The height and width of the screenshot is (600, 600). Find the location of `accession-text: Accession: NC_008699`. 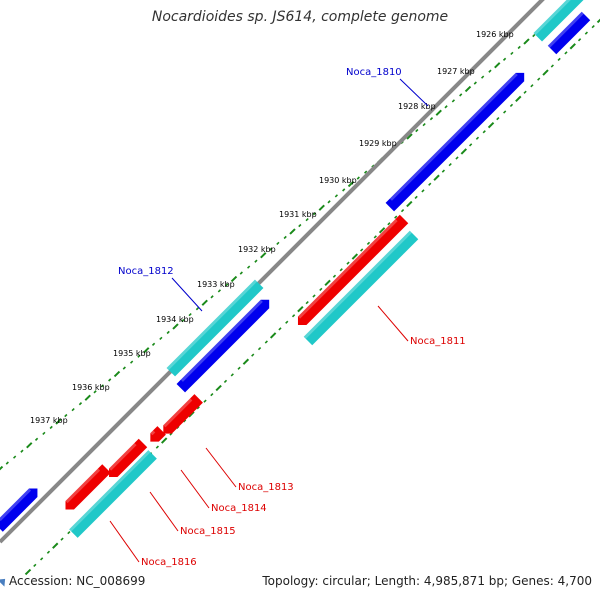

accession-text: Accession: NC_008699 is located at coordinates (77, 581).